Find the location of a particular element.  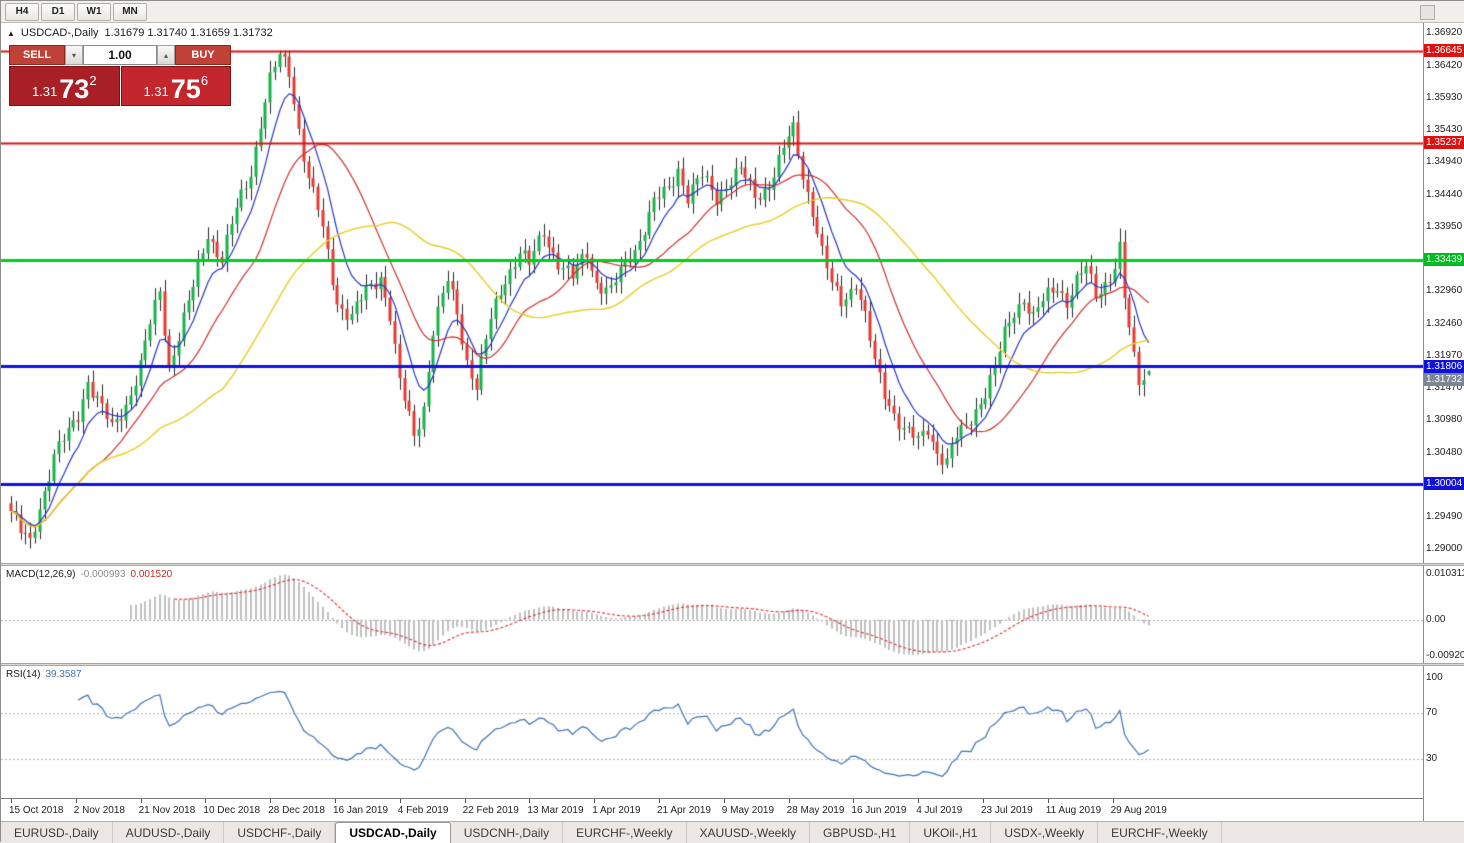

rsi-name: RSI(14) is located at coordinates (23, 674).